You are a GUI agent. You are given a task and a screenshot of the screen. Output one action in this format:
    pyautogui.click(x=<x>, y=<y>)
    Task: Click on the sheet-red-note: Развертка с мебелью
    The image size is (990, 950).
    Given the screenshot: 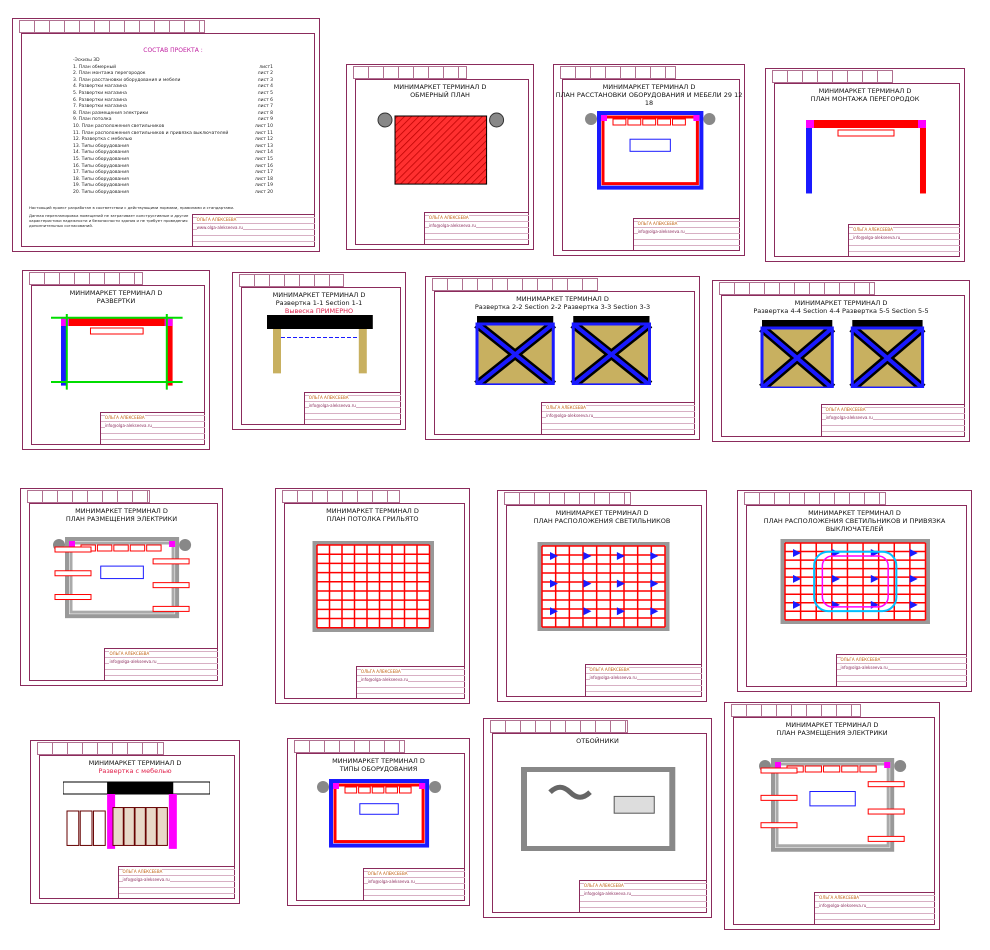 What is the action you would take?
    pyautogui.click(x=135, y=771)
    